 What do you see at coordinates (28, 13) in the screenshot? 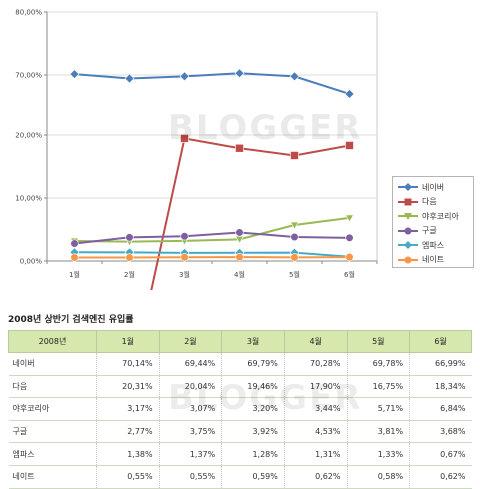
I see `y-tick-label: 80,00%` at bounding box center [28, 13].